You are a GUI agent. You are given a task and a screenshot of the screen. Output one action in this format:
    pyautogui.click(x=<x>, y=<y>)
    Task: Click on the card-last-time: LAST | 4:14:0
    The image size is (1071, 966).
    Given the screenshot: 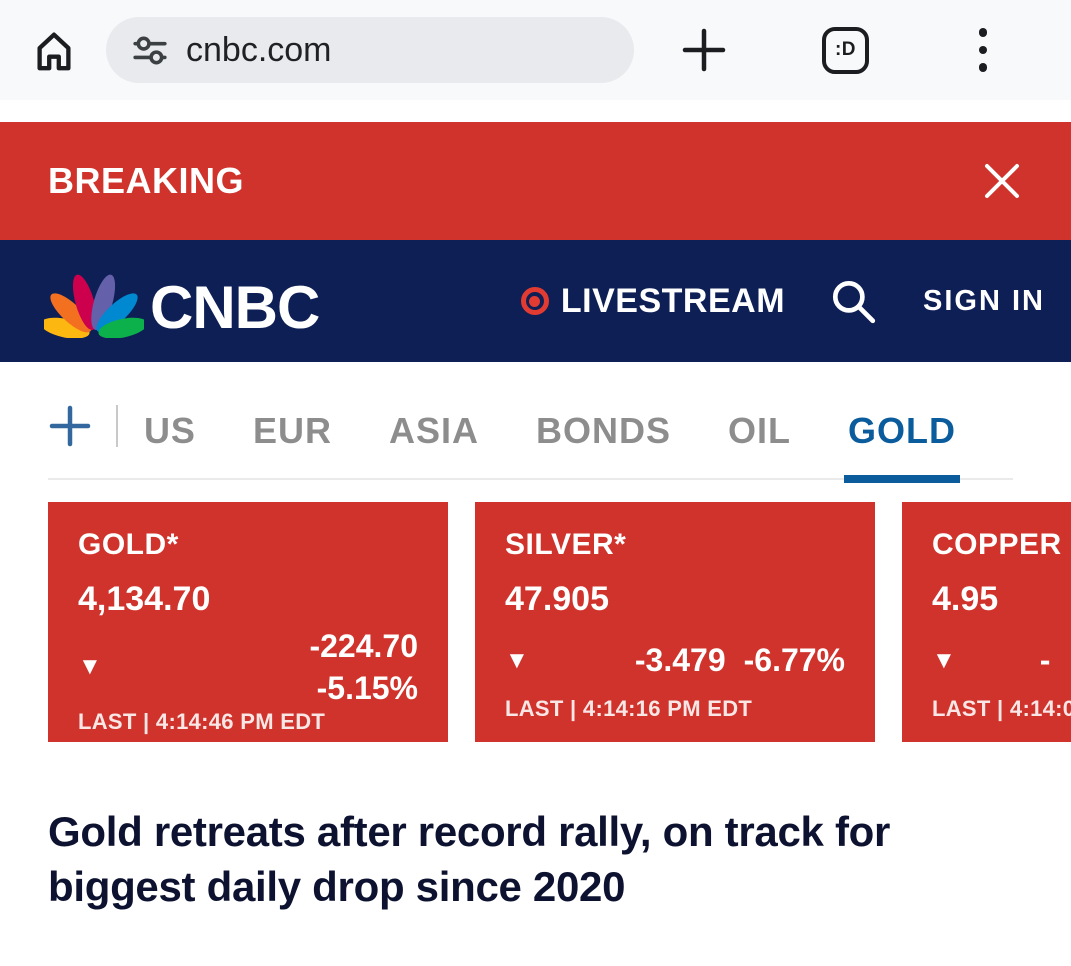 What is the action you would take?
    pyautogui.click(x=1001, y=708)
    